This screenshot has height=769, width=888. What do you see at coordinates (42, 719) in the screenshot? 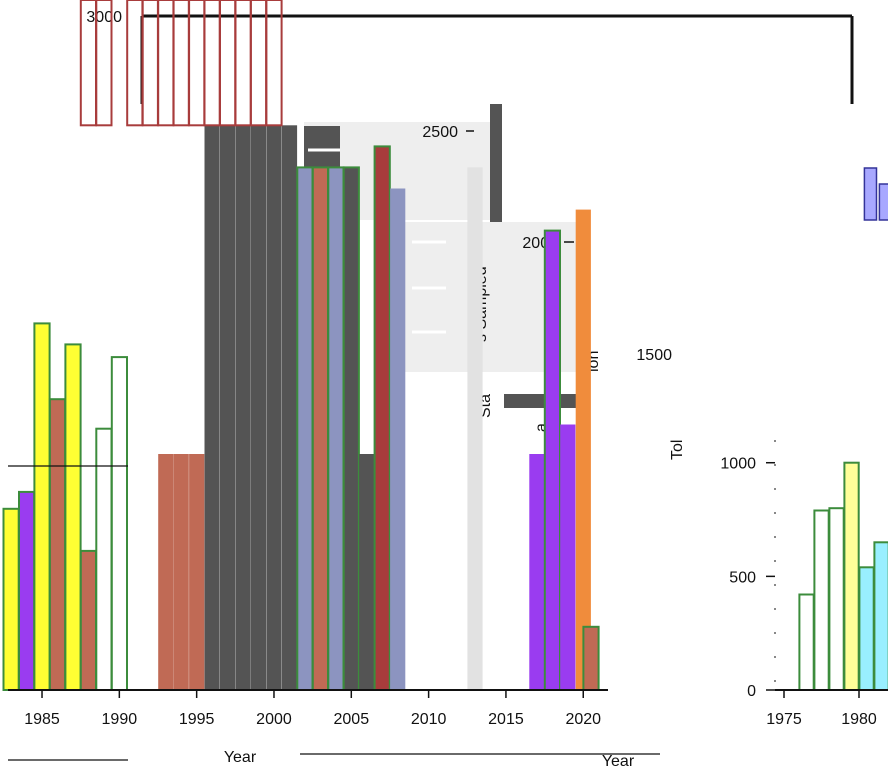
I see `x-tick-label-1985: 1985` at bounding box center [42, 719].